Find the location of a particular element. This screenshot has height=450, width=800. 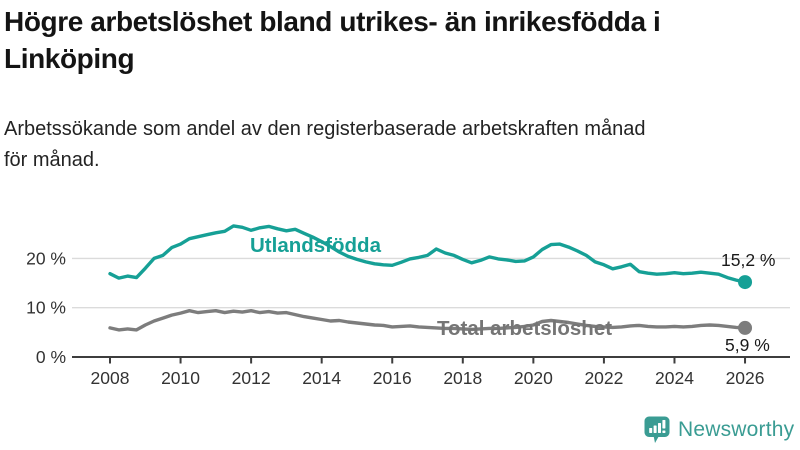

x-tick-label: 2018 is located at coordinates (462, 378).